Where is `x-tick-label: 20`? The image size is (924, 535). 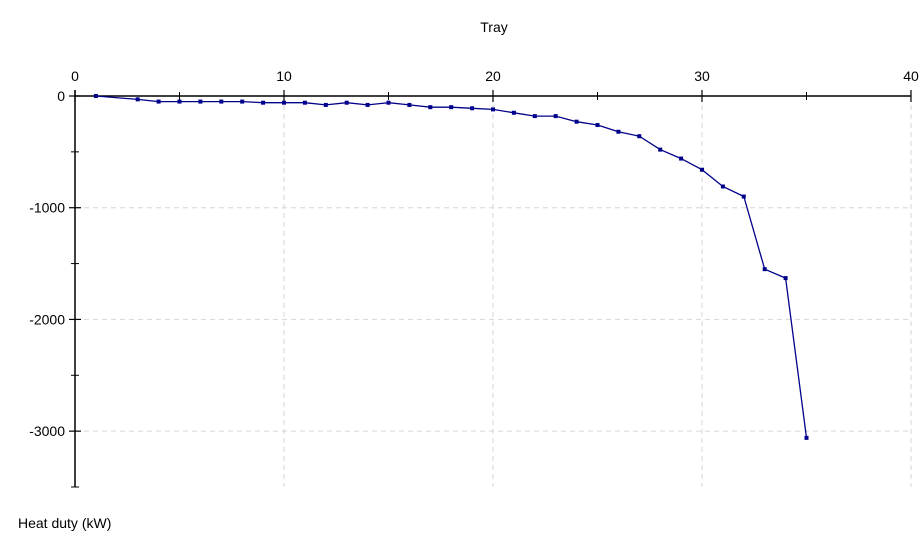 x-tick-label: 20 is located at coordinates (493, 76).